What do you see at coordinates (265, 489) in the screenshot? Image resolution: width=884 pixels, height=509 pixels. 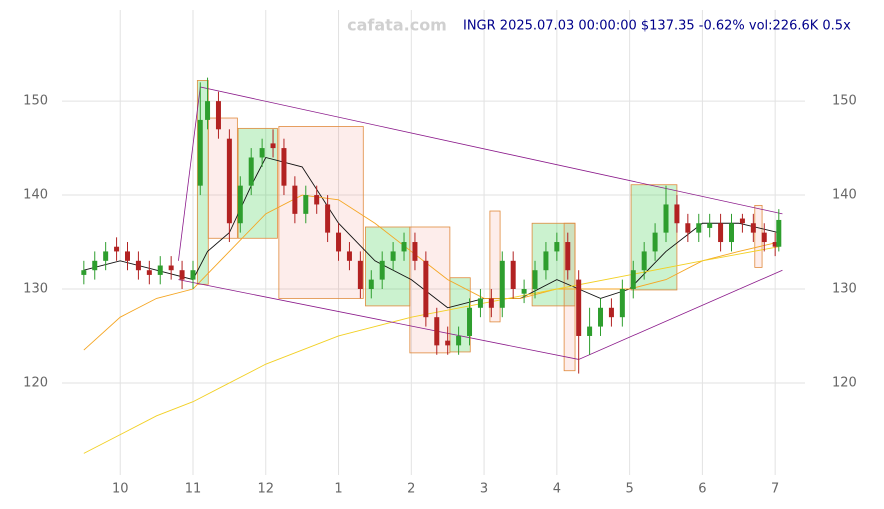 I see `x-tick-label: 12` at bounding box center [265, 489].